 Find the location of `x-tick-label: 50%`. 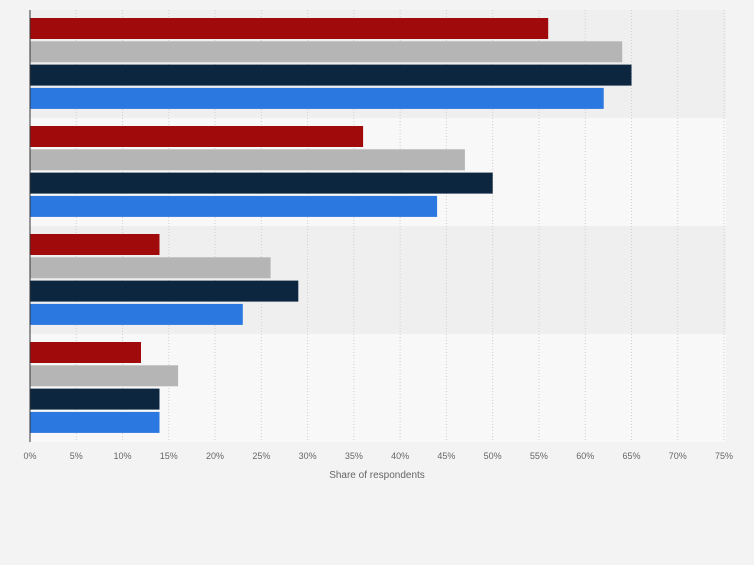

x-tick-label: 50% is located at coordinates (493, 456).